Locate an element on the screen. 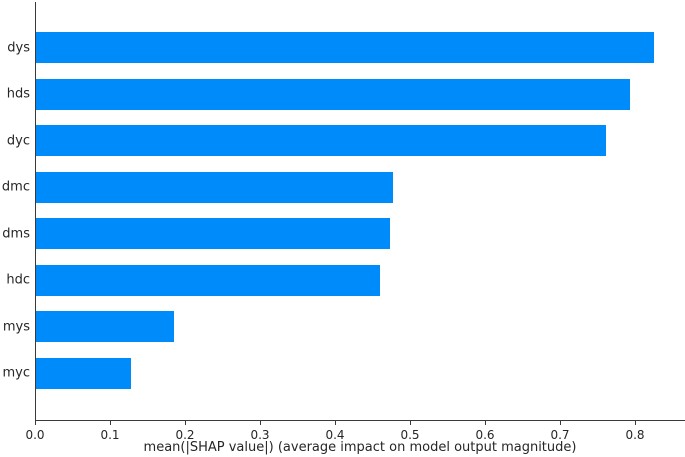 The image size is (685, 457). x-tick-label-0.5: 0.5 is located at coordinates (410, 435).